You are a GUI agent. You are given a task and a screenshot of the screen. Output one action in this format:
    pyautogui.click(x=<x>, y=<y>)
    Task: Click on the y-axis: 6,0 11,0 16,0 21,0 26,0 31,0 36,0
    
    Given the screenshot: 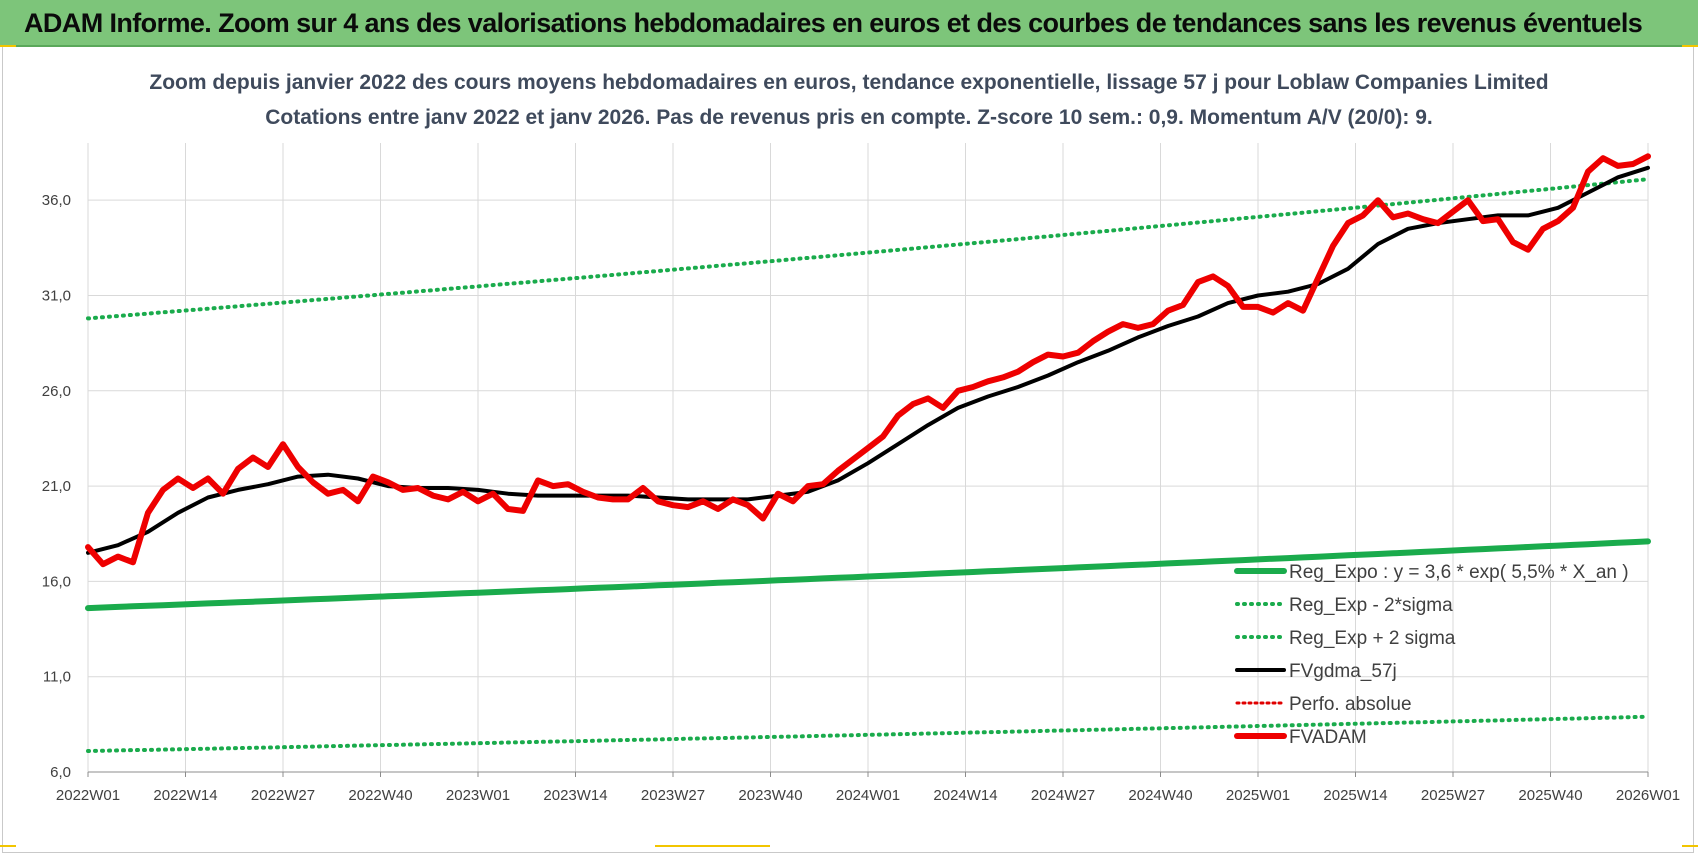 What is the action you would take?
    pyautogui.click(x=56, y=486)
    